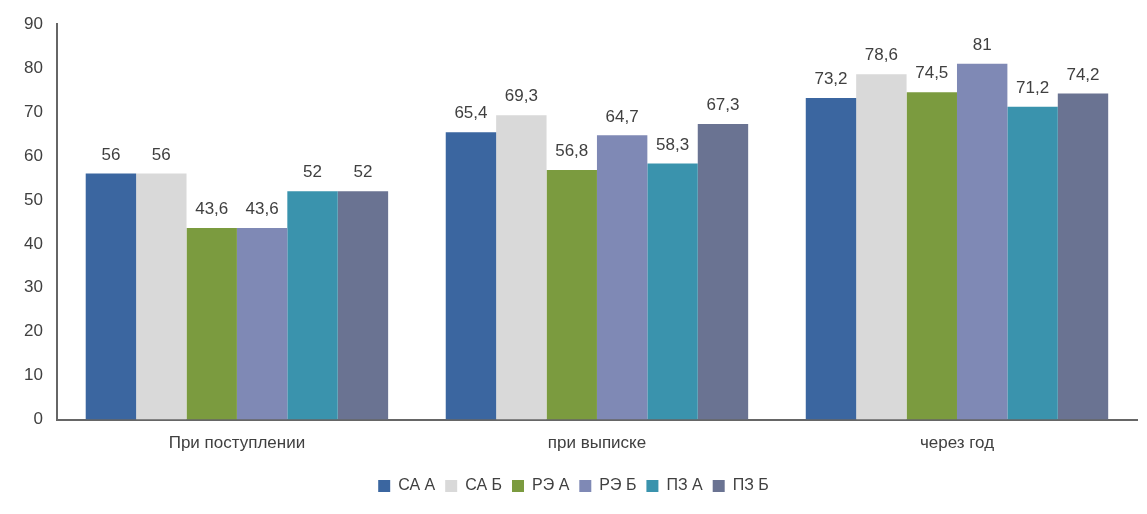  Describe the element at coordinates (982, 44) in the screenshot. I see `data-label: 81` at that location.